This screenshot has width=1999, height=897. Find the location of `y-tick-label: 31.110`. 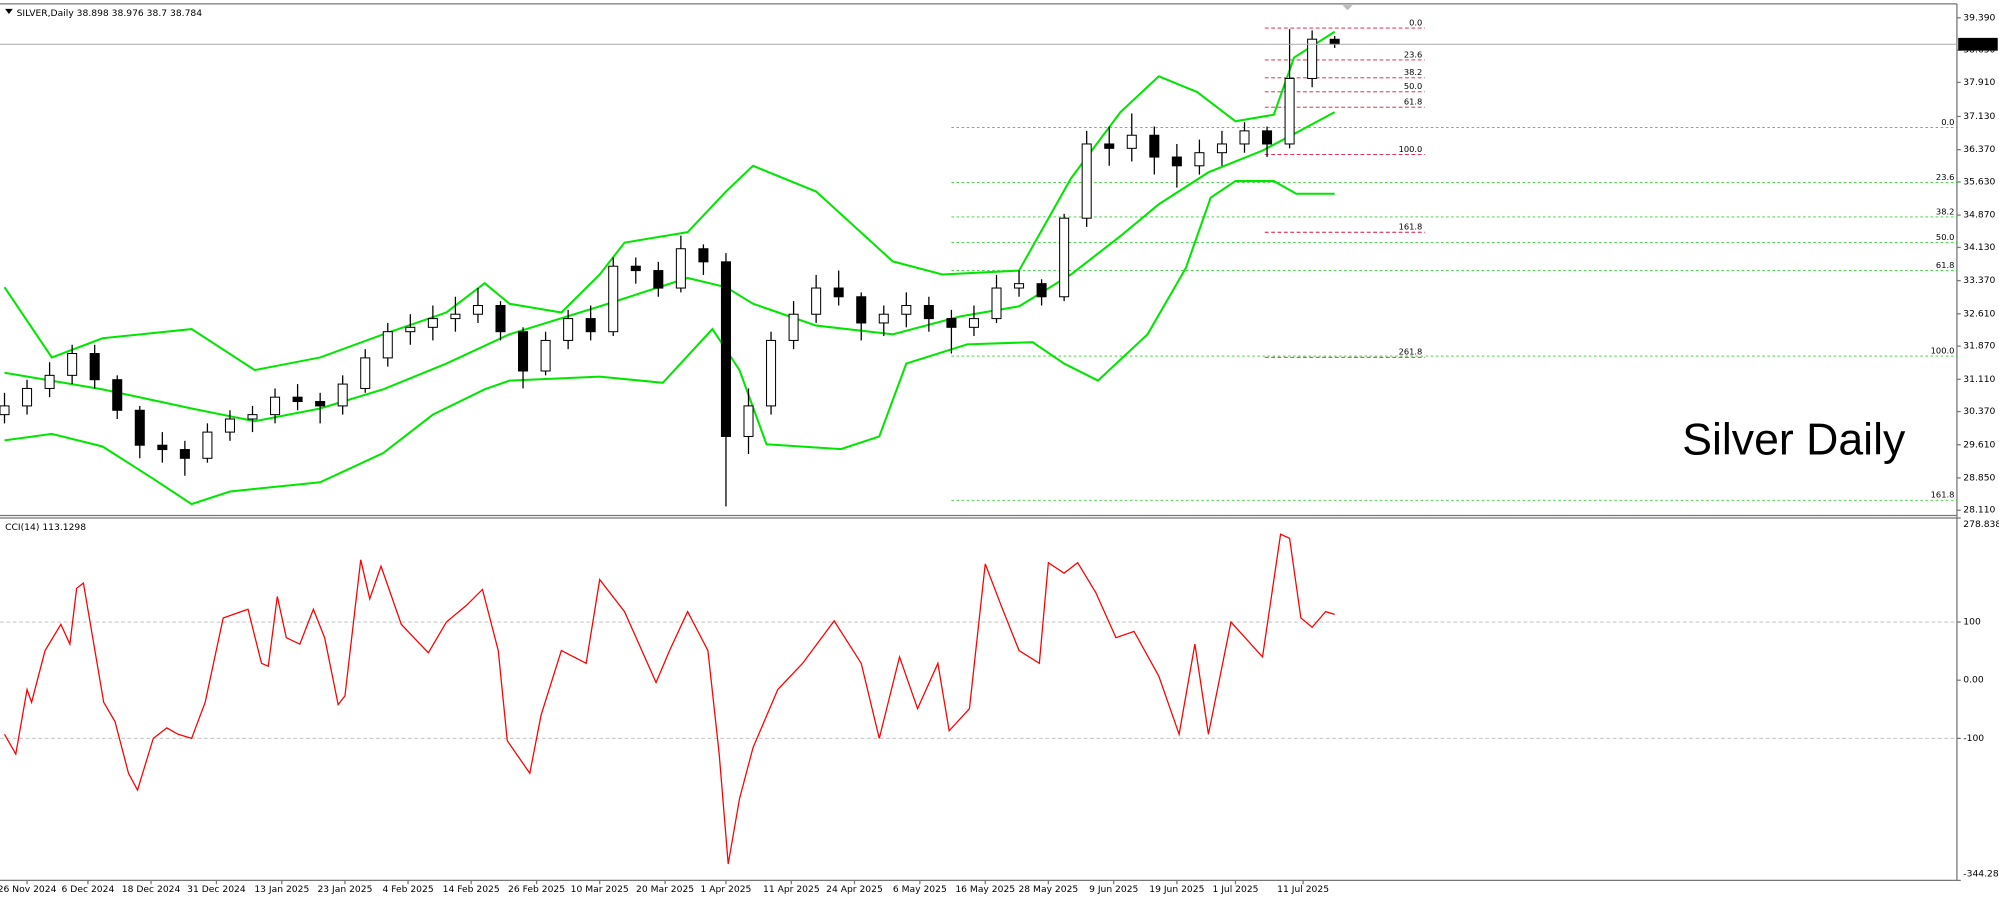

y-tick-label: 31.110 is located at coordinates (1979, 379).